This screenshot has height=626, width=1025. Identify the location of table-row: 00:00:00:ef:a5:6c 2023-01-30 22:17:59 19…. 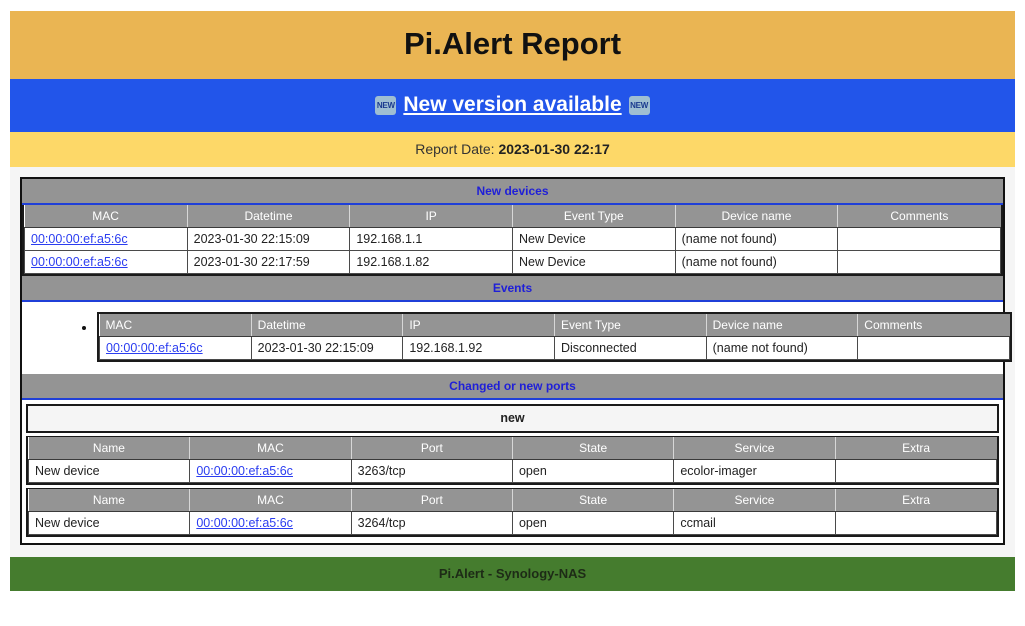
(512, 262).